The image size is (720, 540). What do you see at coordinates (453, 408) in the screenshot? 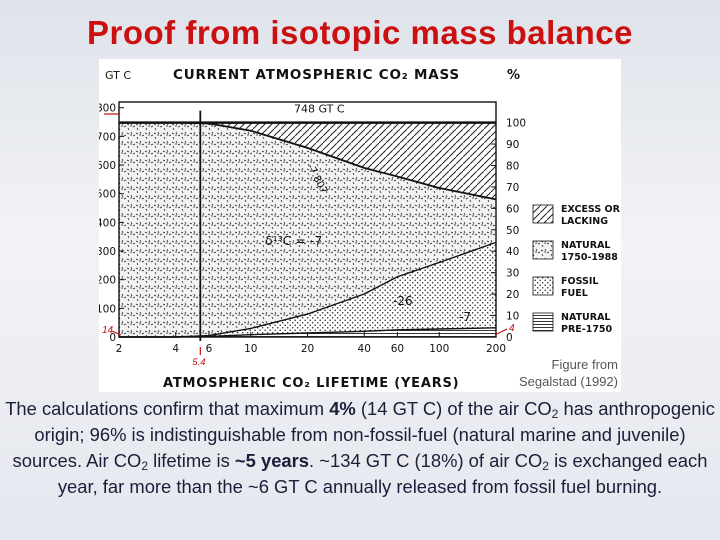
I see `caption-part: (14 GT C) of the air CO` at bounding box center [453, 408].